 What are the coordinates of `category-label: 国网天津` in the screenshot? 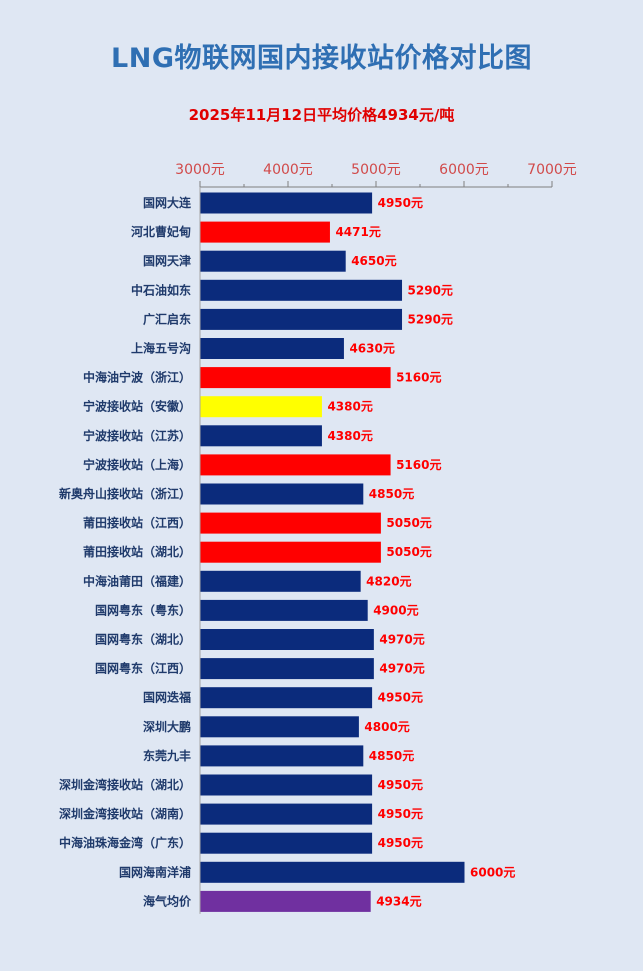 It's located at (167, 260).